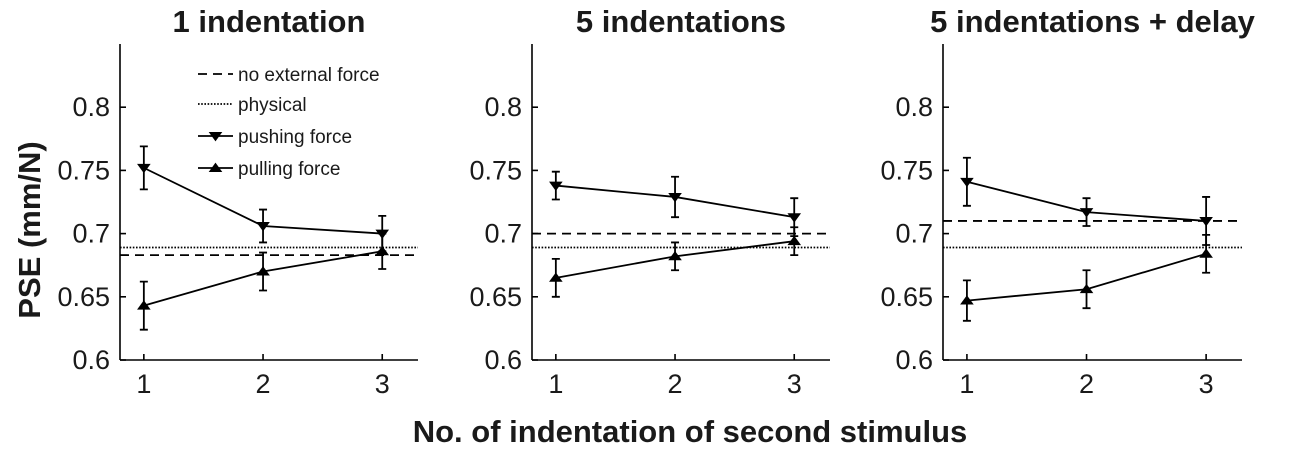 Image resolution: width=1303 pixels, height=449 pixels. What do you see at coordinates (681, 21) in the screenshot?
I see `panel-title: 5 indentations` at bounding box center [681, 21].